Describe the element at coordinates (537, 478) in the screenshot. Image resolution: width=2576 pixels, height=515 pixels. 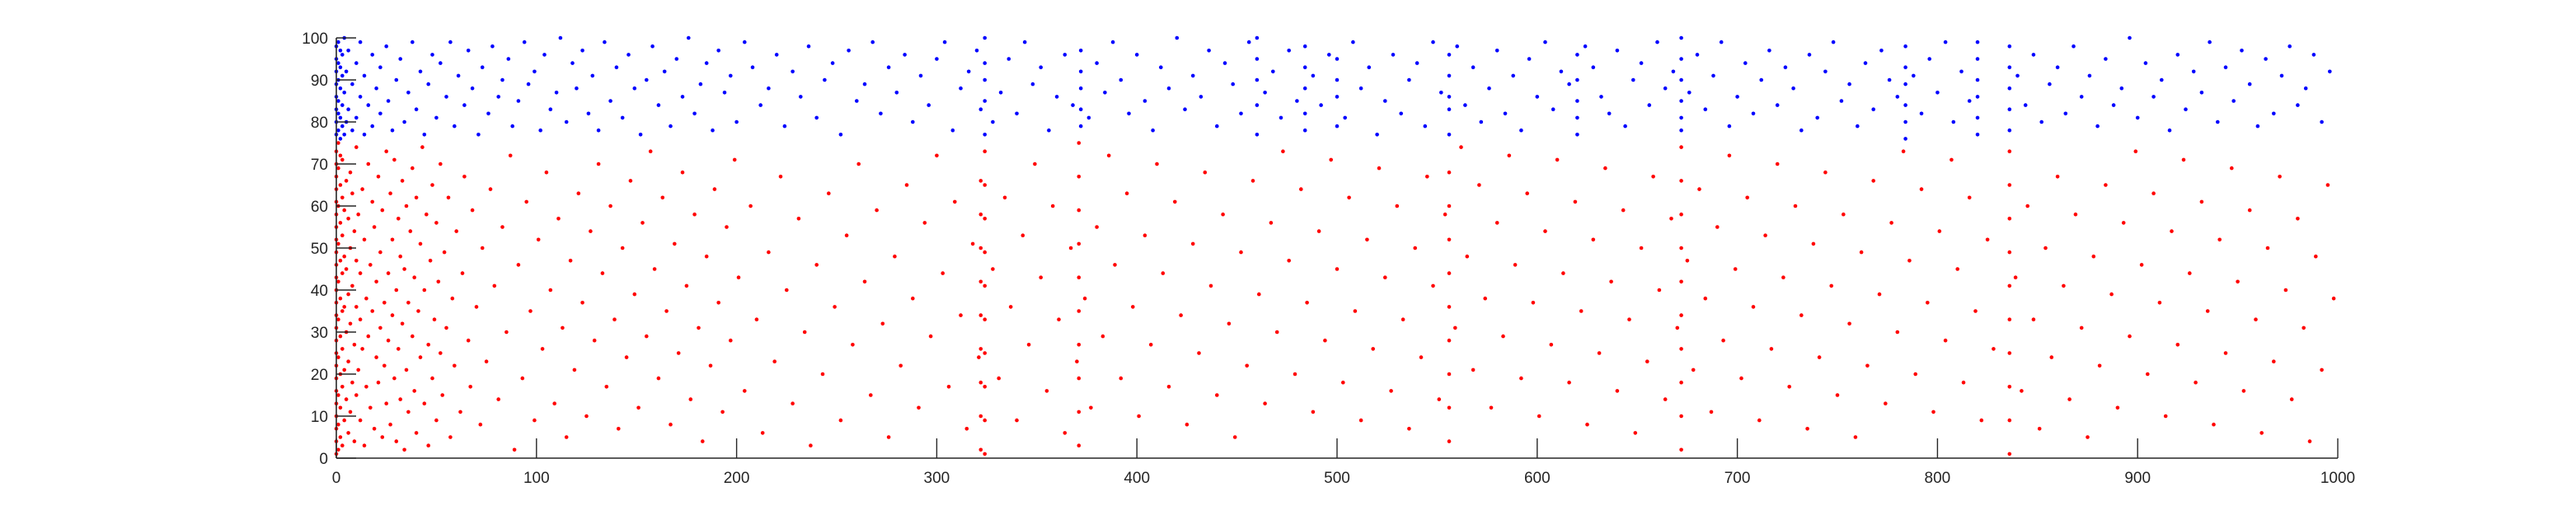
I see `x-tick-label: 100` at that location.